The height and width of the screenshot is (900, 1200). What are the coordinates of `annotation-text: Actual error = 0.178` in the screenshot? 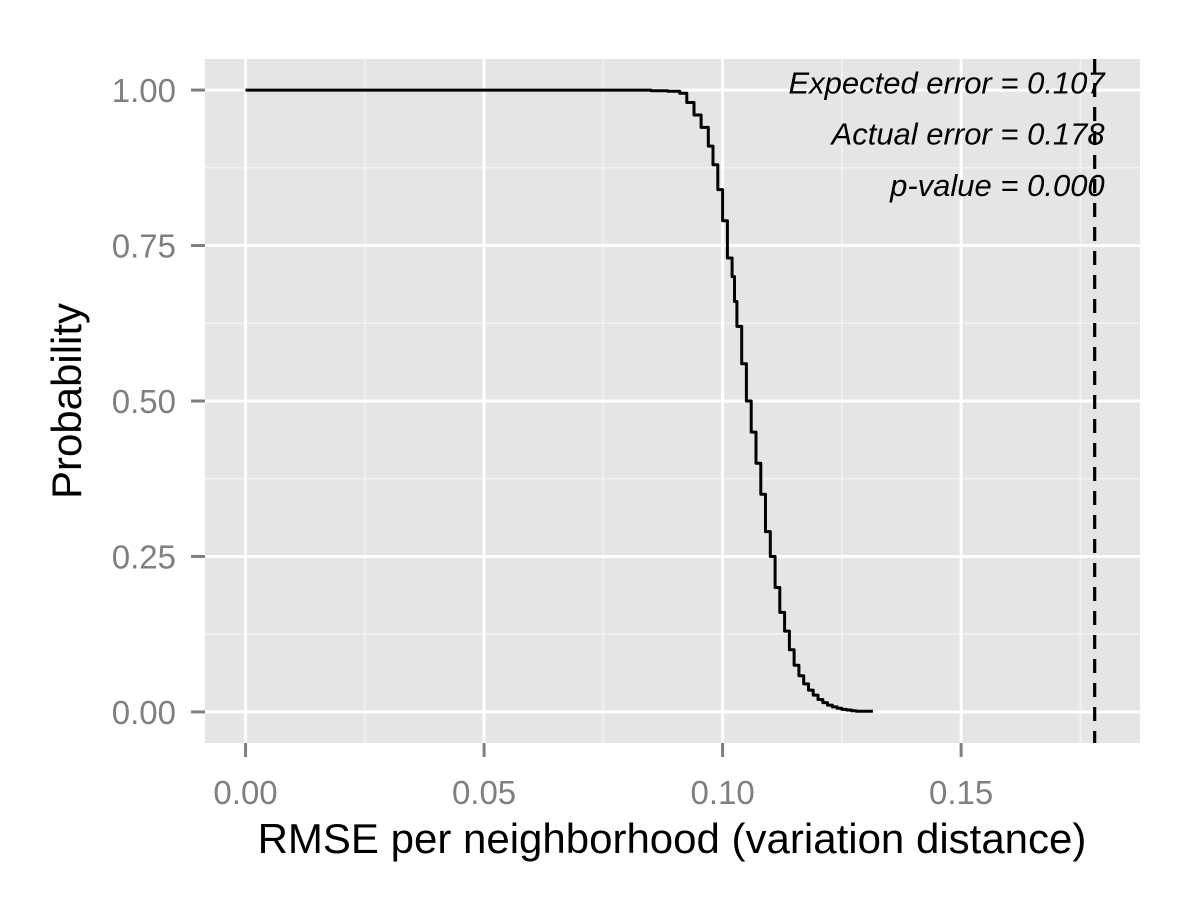 It's located at (968, 134).